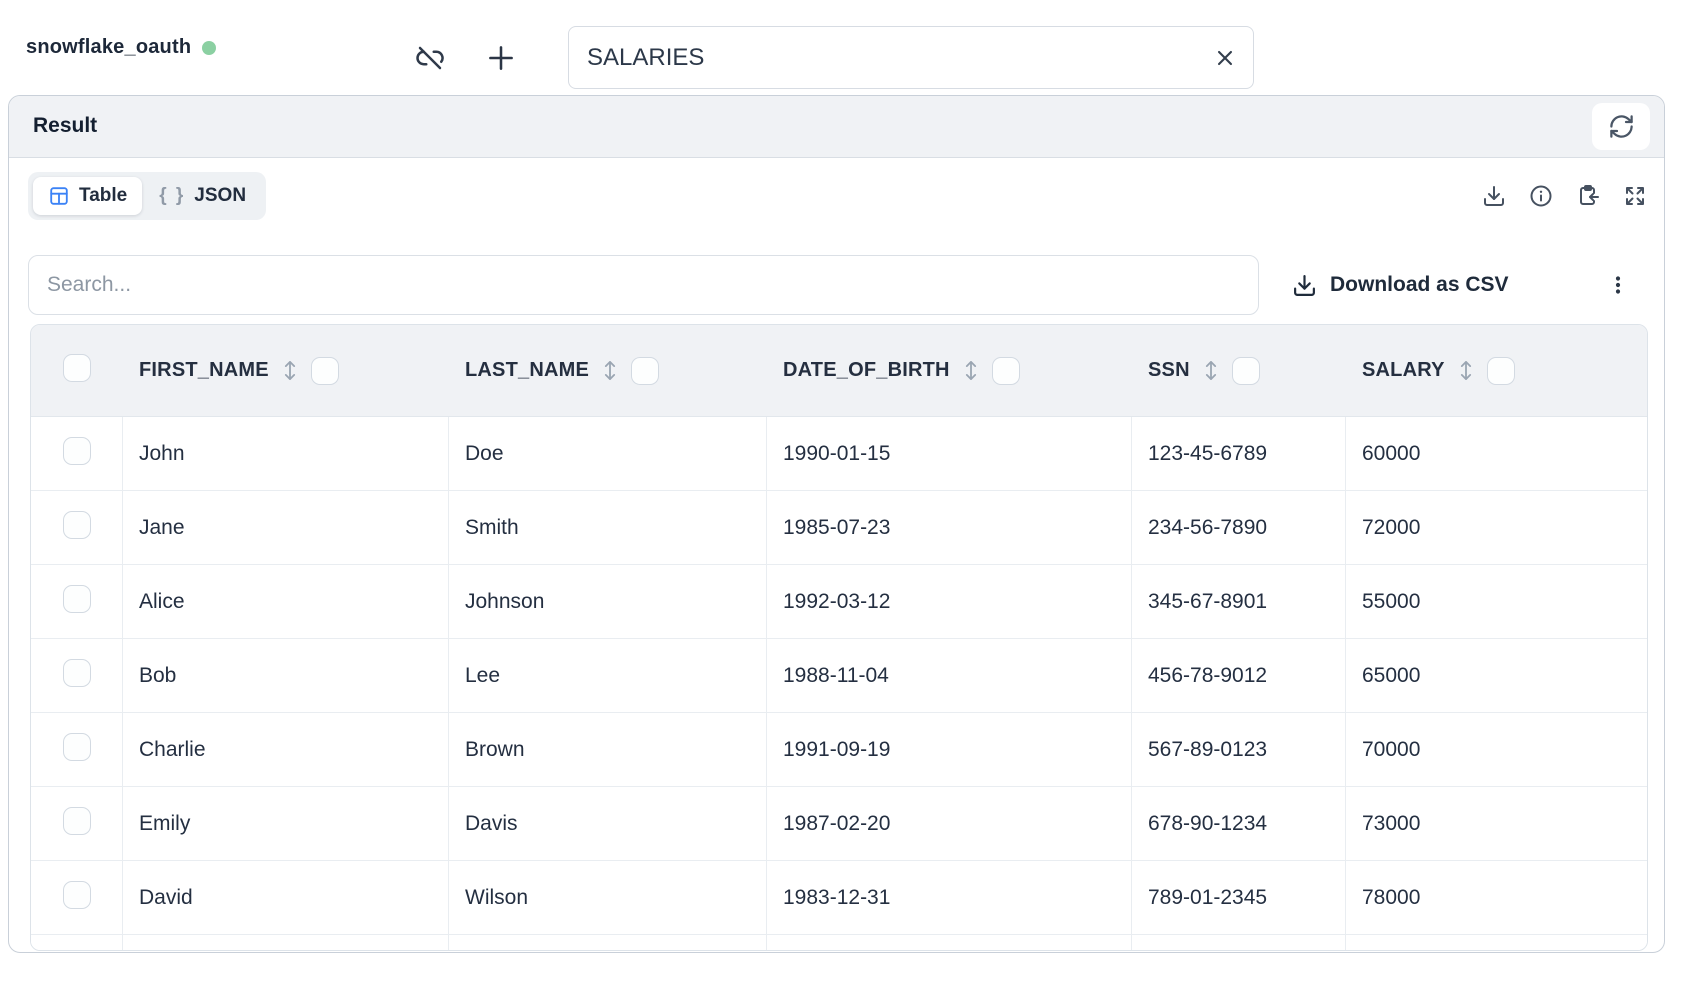 The height and width of the screenshot is (986, 1682). I want to click on select-all-checkbox, so click(77, 368).